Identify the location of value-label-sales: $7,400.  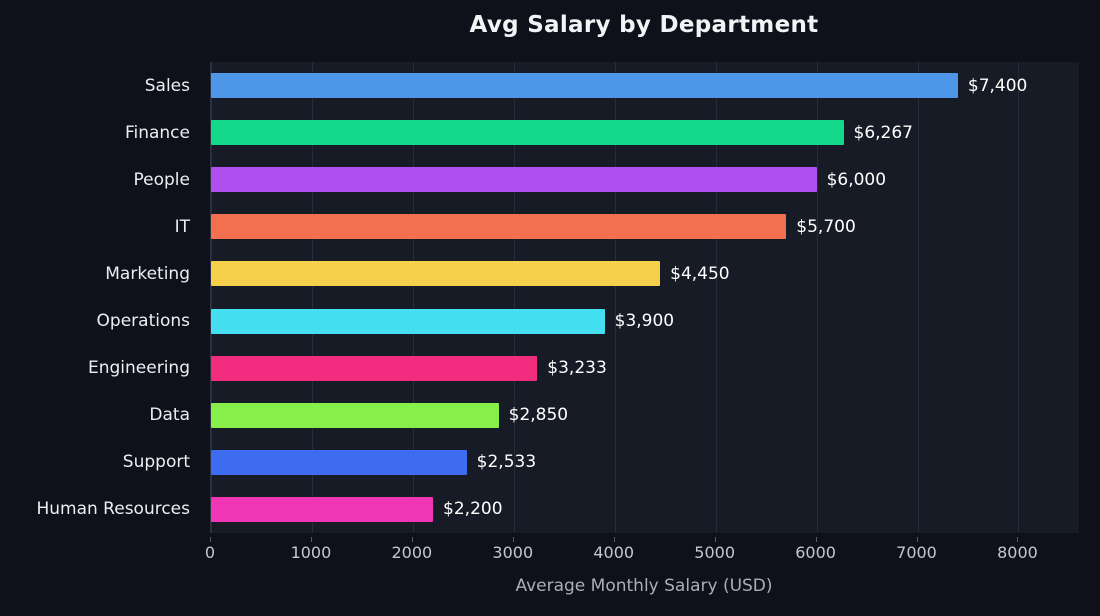
(997, 85).